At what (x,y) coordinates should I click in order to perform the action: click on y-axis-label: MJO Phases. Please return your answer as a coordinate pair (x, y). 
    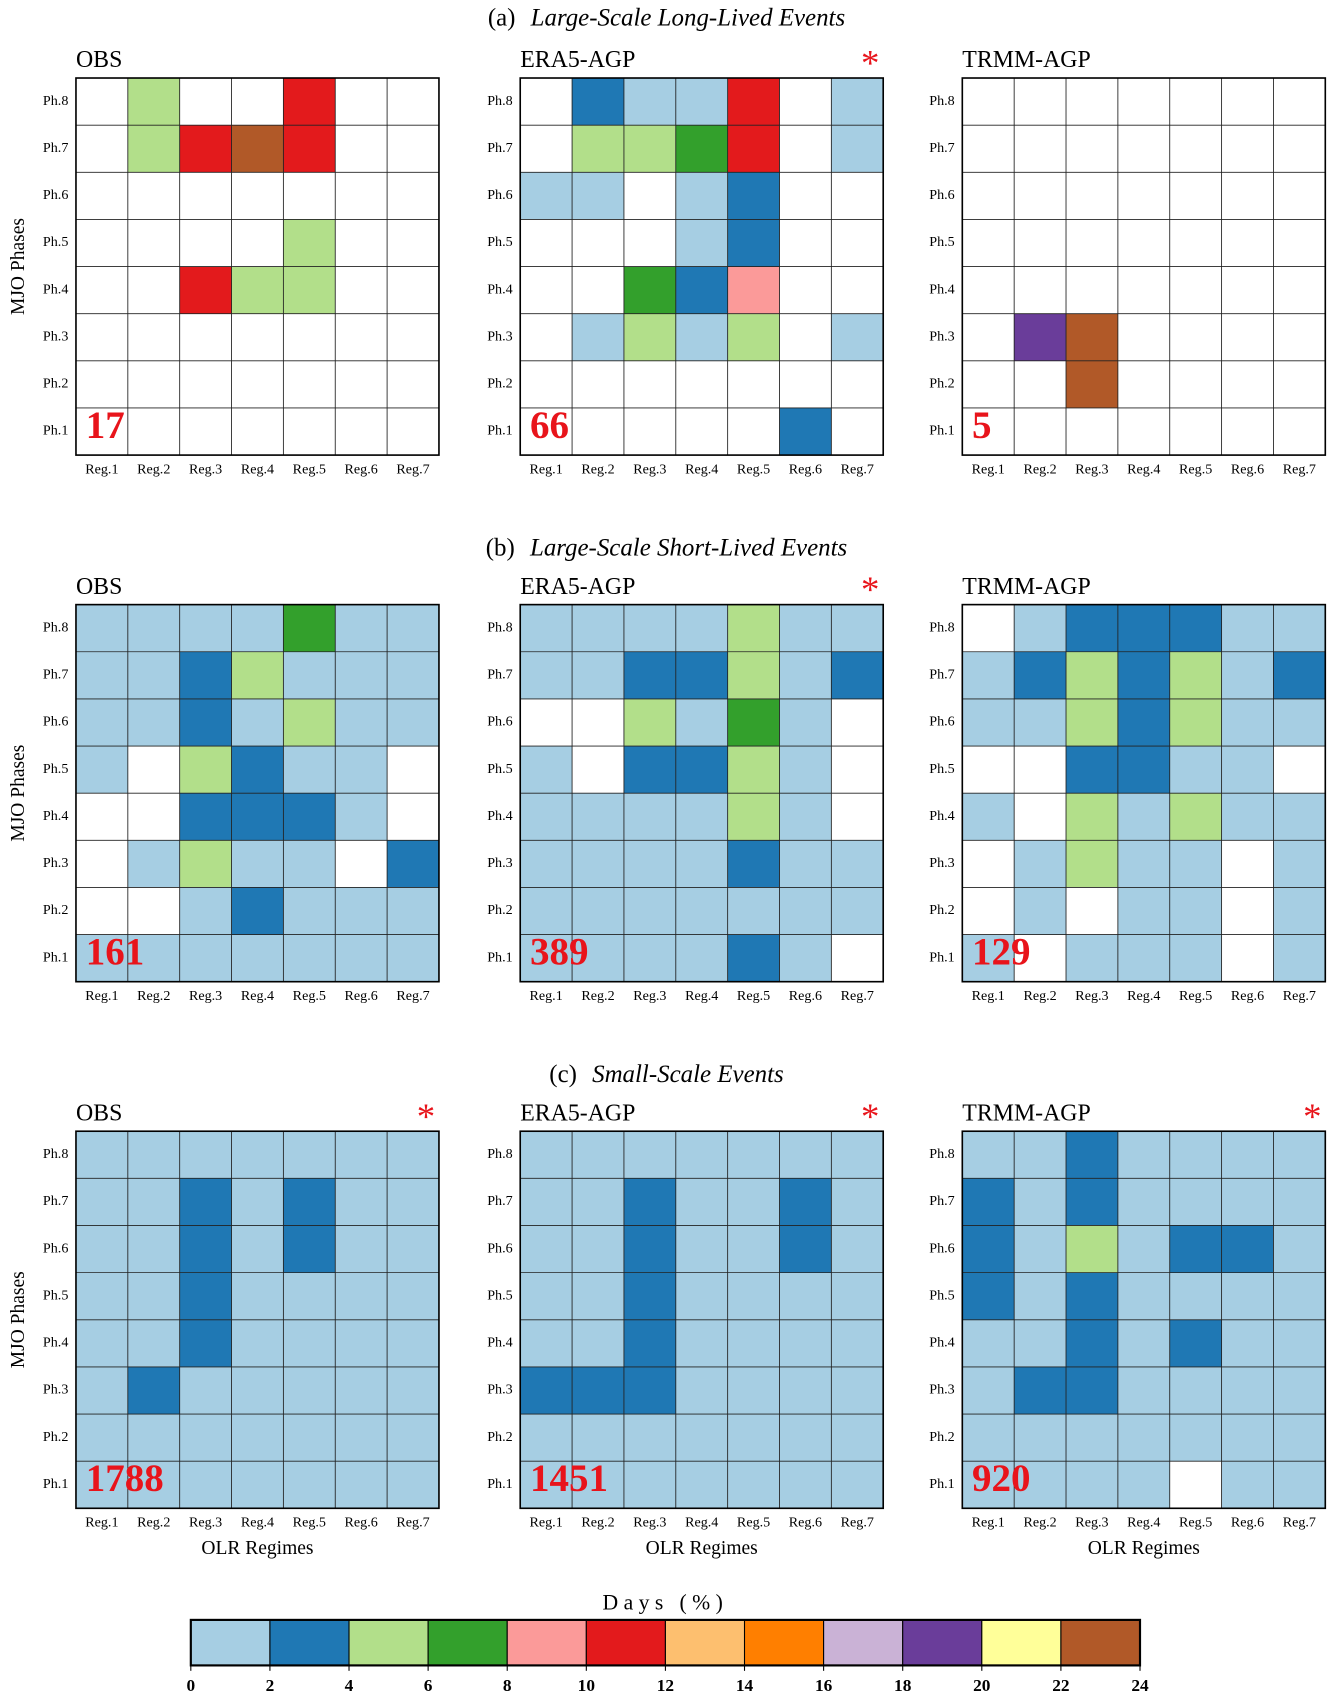
    Looking at the image, I should click on (18, 793).